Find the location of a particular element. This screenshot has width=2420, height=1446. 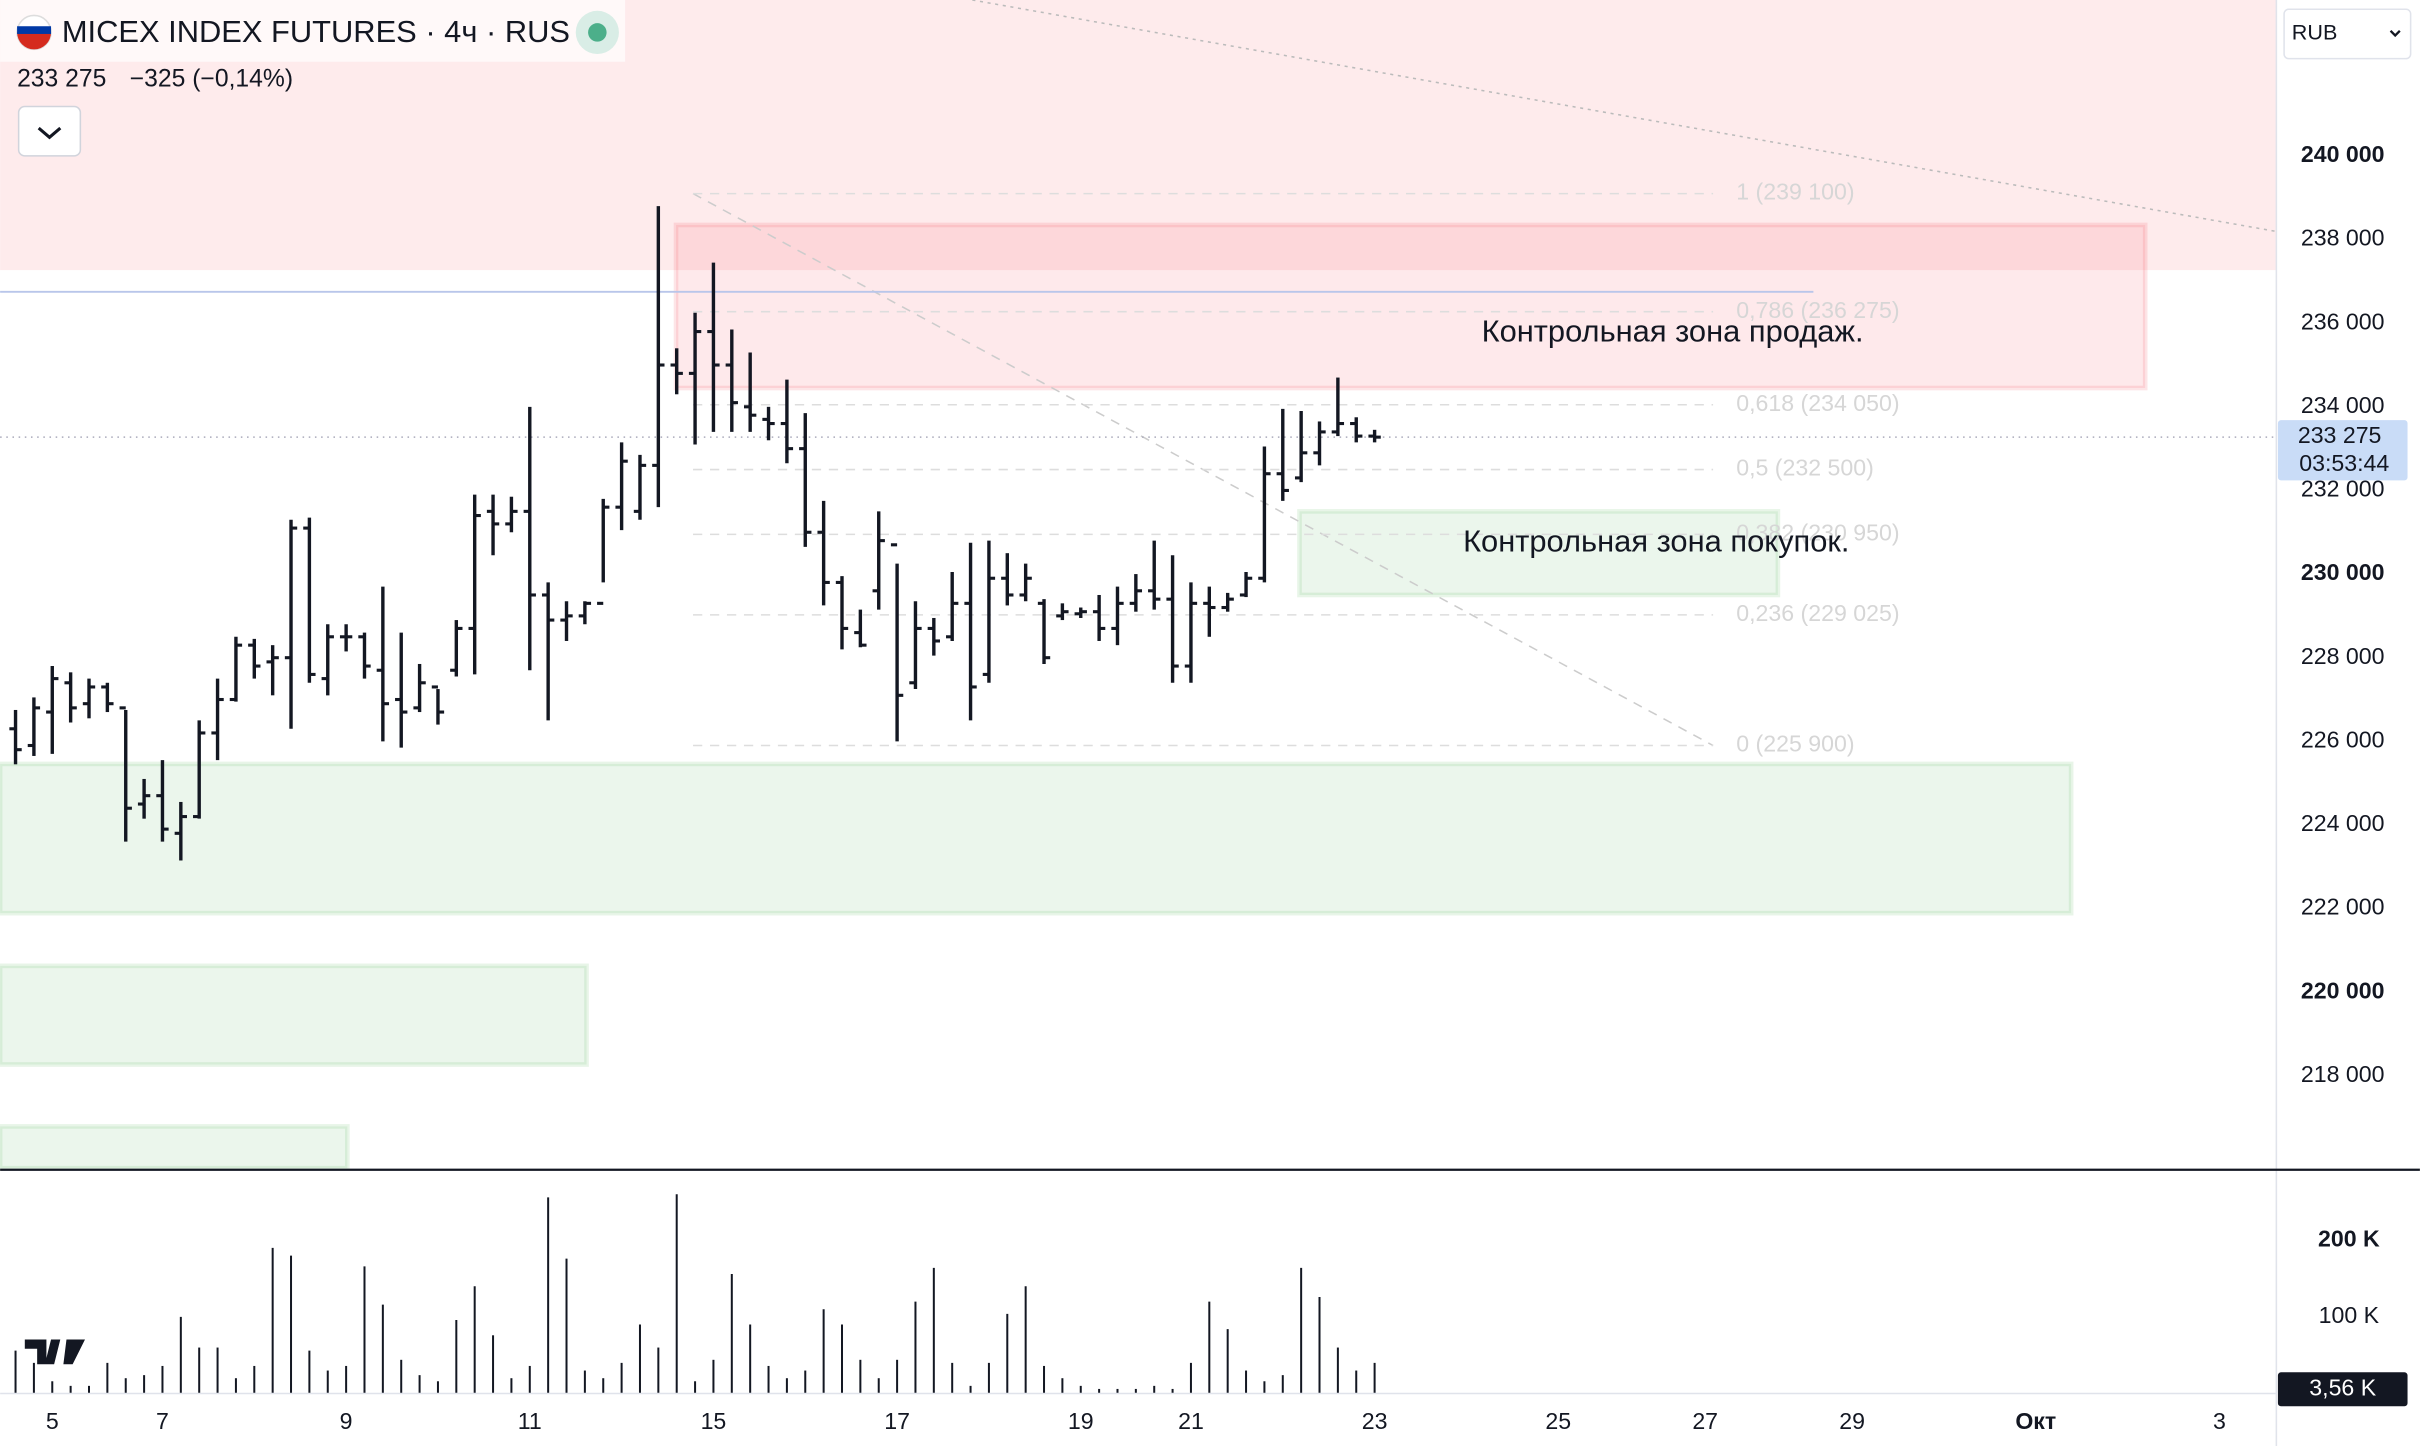

y-tick-label: 236 000 is located at coordinates (2343, 321).